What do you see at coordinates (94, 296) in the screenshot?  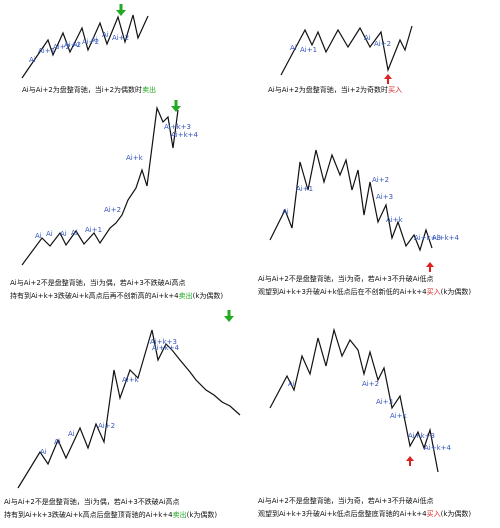 I see `caption-text: 持有到Ai+k+3跌破Ai+k高点后再不创新高的Ai+k+4` at bounding box center [94, 296].